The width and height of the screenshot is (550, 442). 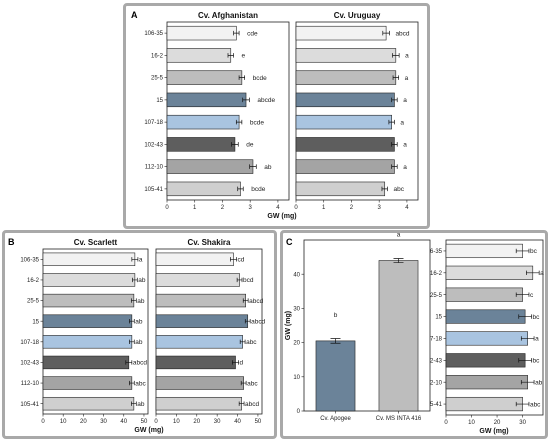 I want to click on chart0-category-105-41: 105-41, so click(x=153, y=190).